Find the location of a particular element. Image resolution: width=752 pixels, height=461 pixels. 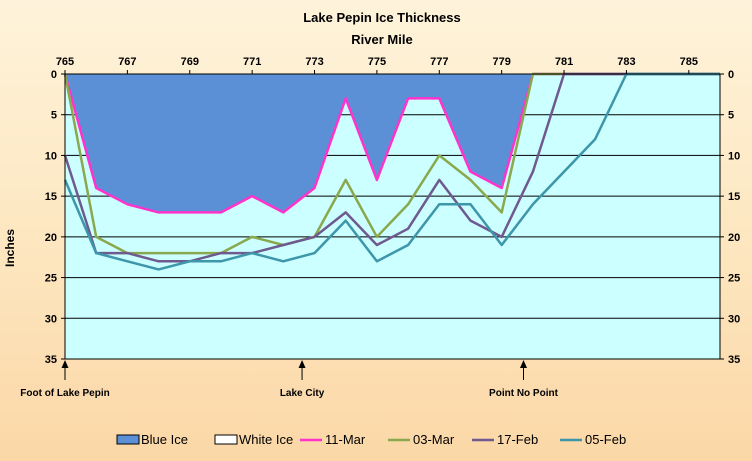

legend-label: 05-Feb is located at coordinates (605, 439).